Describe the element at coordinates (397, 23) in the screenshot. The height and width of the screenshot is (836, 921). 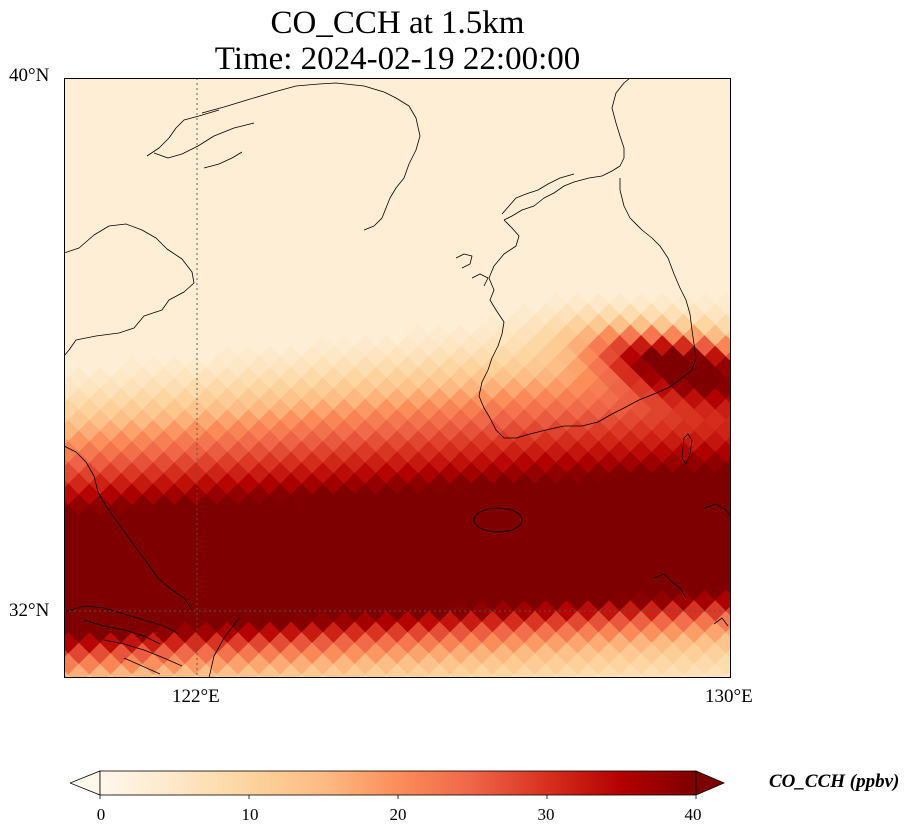
I see `map-title-line1: CO_CCH at 1.5km` at that location.